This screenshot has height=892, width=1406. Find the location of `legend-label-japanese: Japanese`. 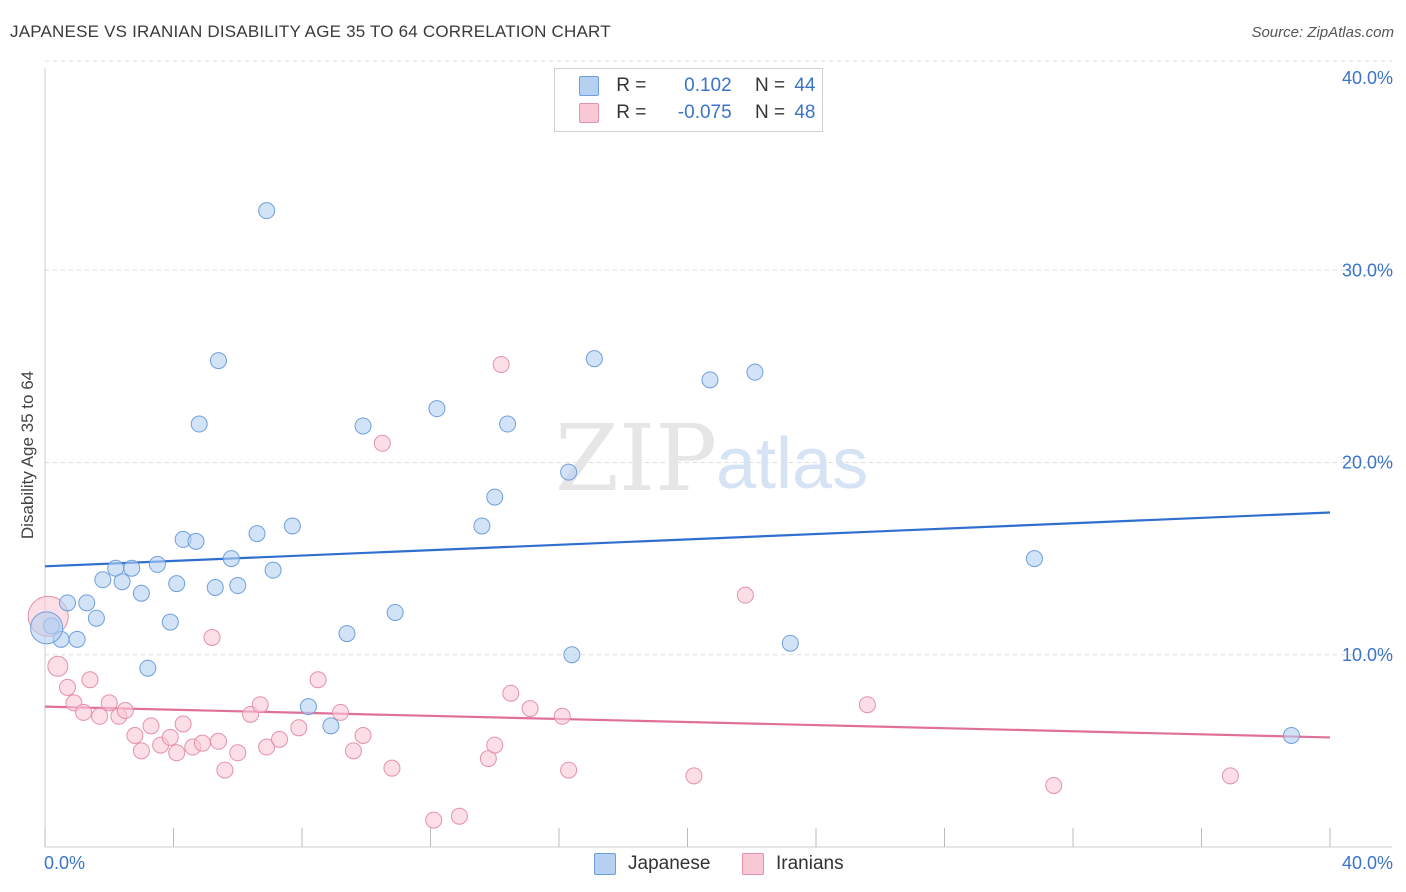

legend-label-japanese: Japanese is located at coordinates (669, 863).